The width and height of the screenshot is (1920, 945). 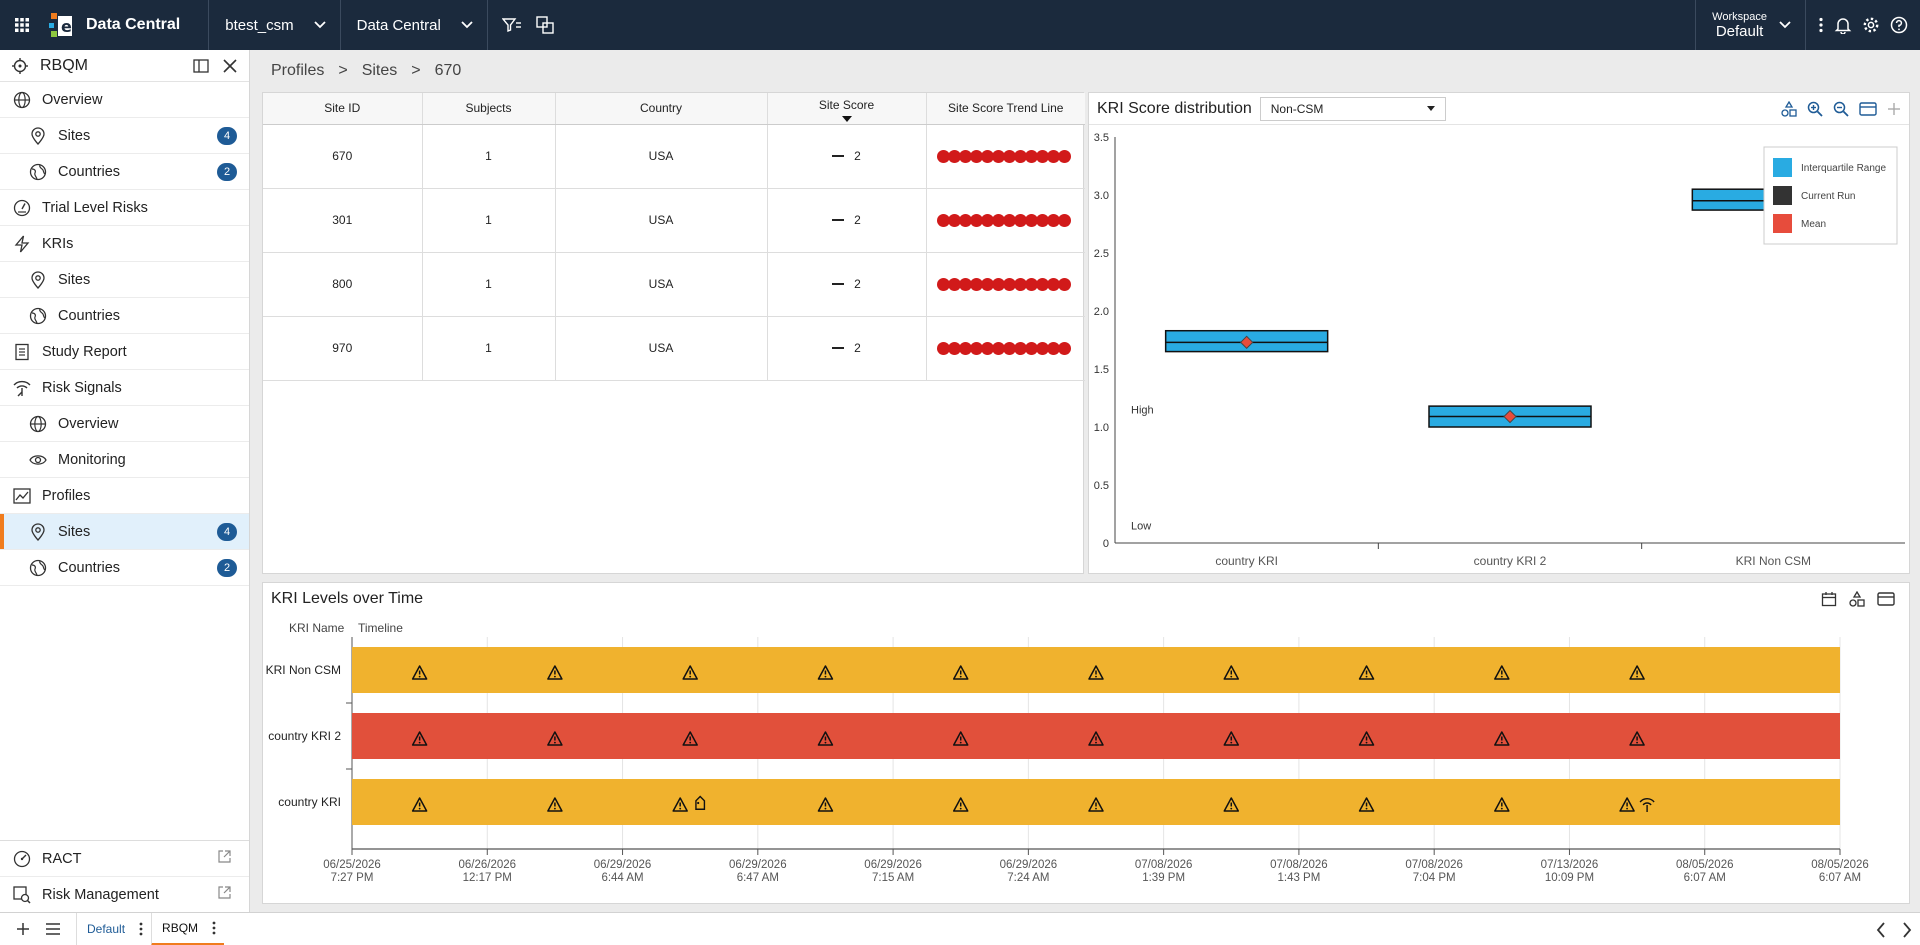 I want to click on app-grid-icon, so click(x=22, y=25).